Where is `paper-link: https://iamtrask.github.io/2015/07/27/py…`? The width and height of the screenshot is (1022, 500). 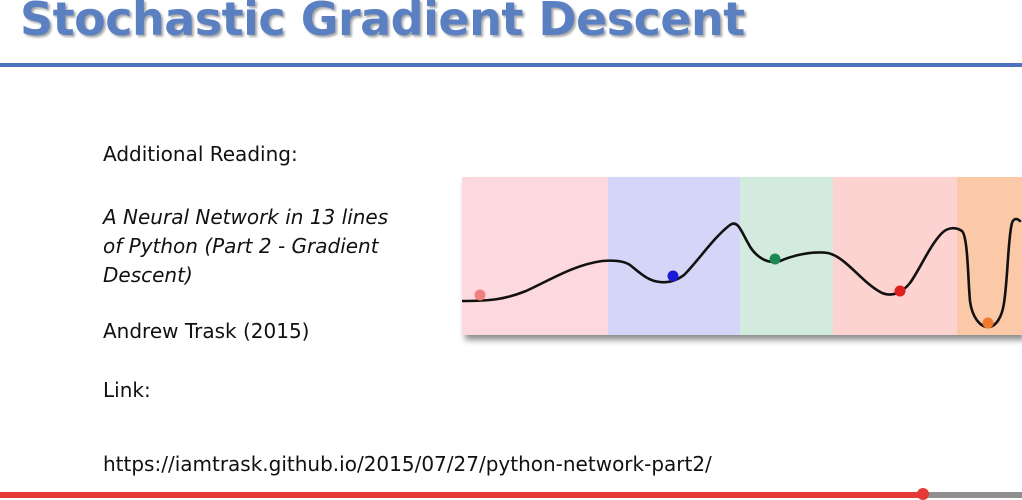 paper-link: https://iamtrask.github.io/2015/07/27/py… is located at coordinates (407, 464).